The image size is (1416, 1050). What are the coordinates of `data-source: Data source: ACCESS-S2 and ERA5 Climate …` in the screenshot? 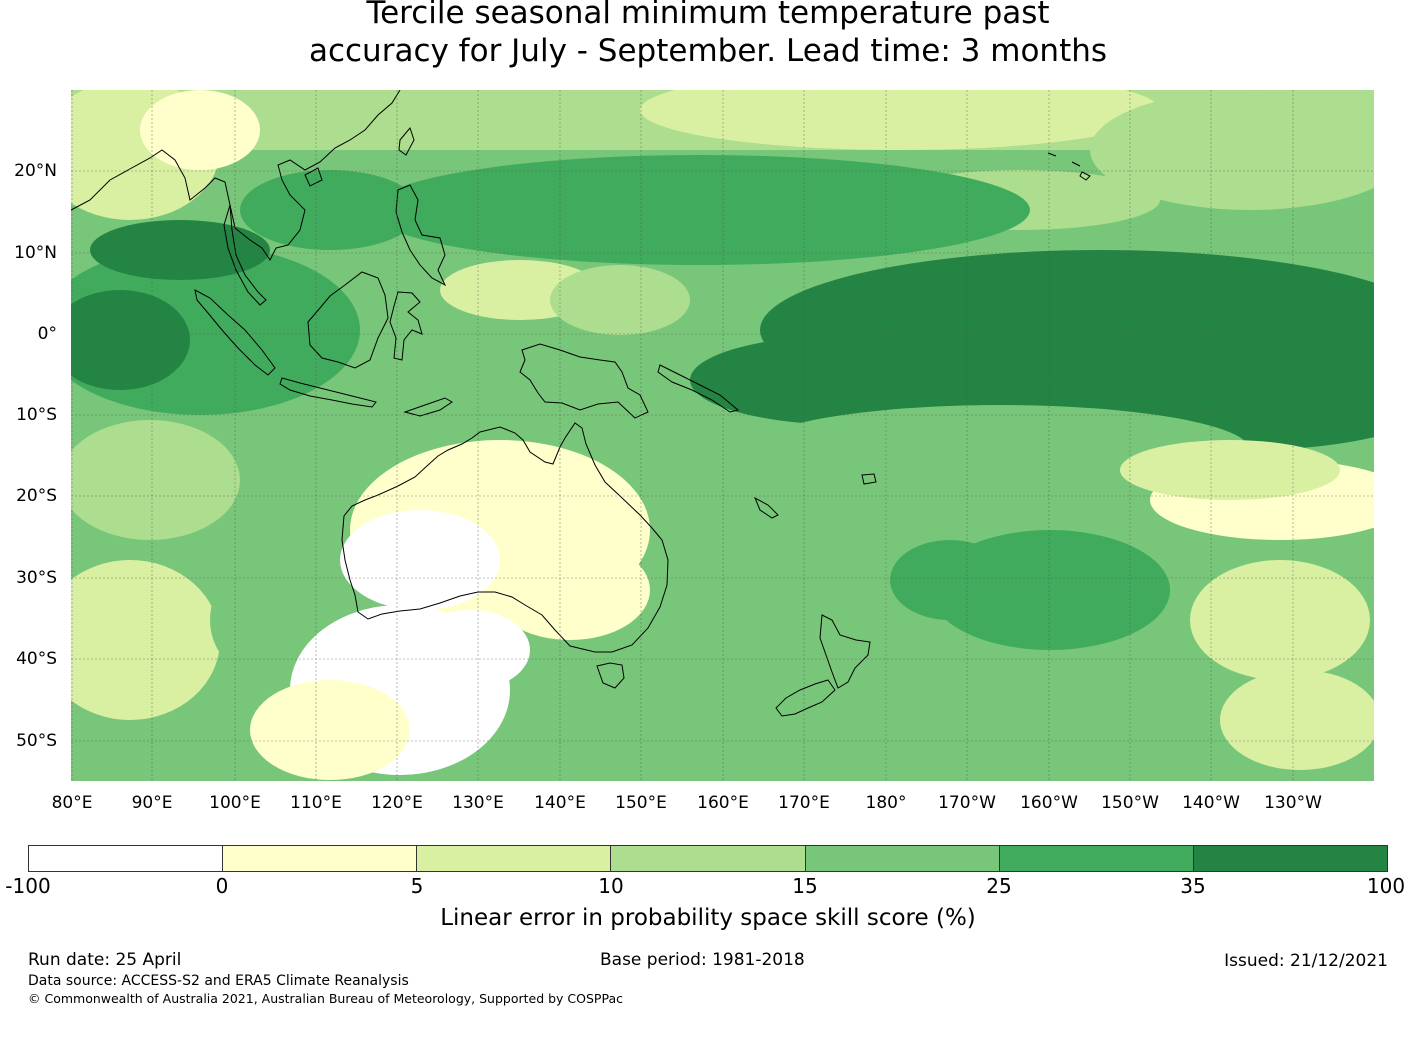 It's located at (218, 981).